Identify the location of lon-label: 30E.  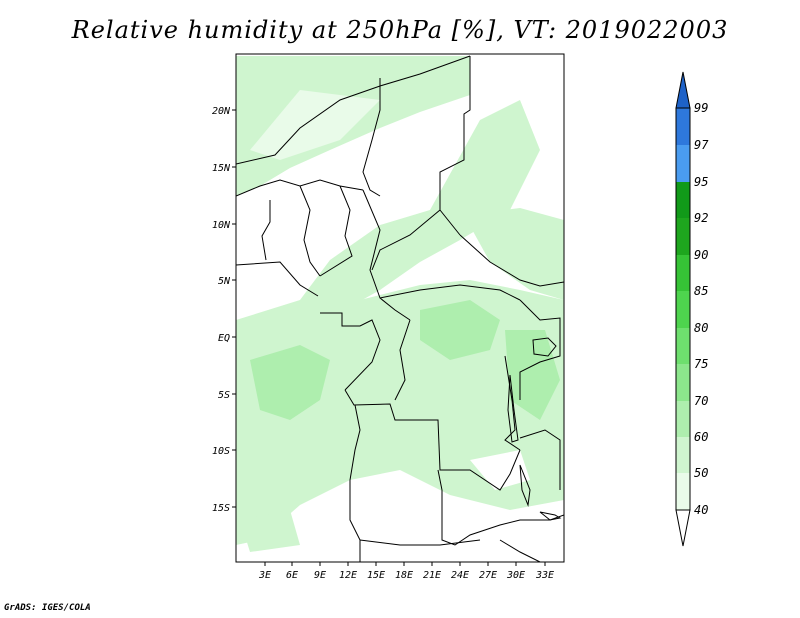
(515, 575).